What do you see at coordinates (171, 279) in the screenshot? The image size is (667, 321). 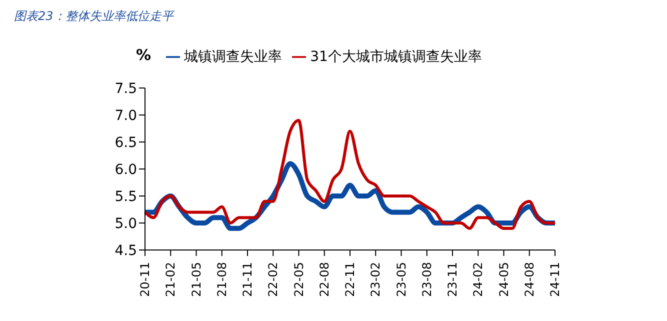 I see `x-tick-label: 21-02` at bounding box center [171, 279].